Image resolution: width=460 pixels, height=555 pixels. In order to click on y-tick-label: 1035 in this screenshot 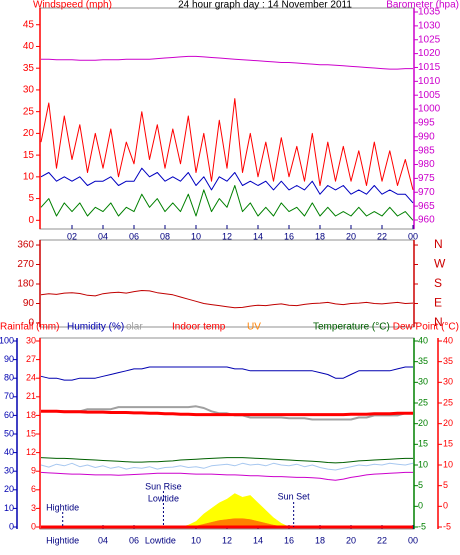, I will do `click(429, 12)`.